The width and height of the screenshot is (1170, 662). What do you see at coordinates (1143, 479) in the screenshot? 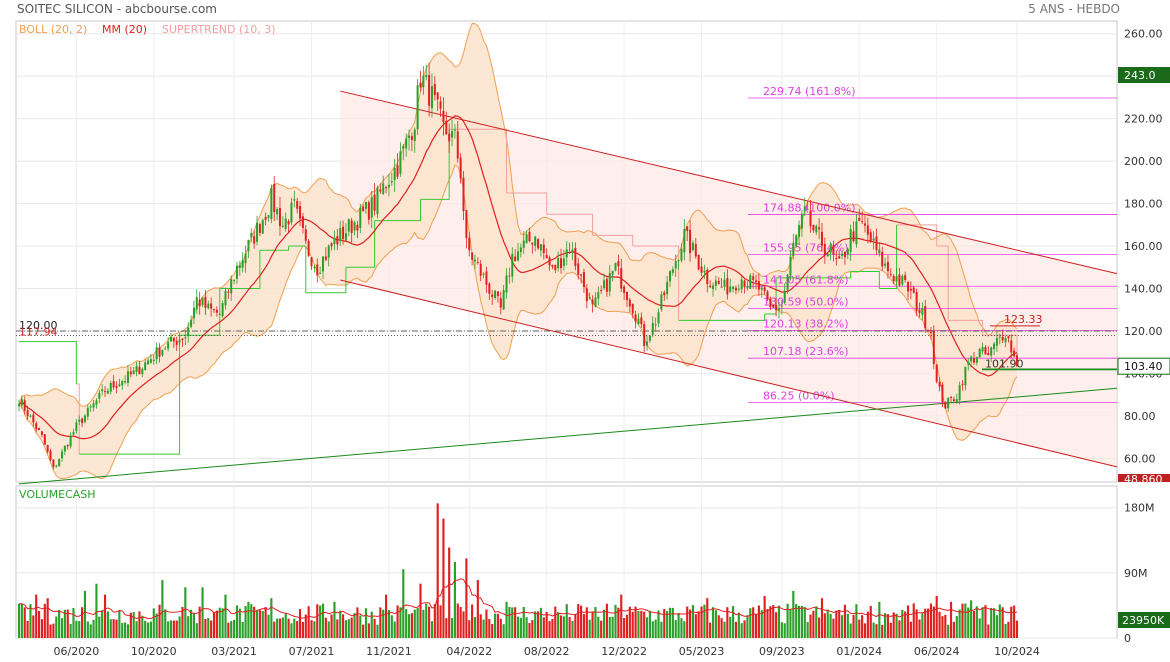
I see `low-price-tag-label: 48.860` at bounding box center [1143, 479].